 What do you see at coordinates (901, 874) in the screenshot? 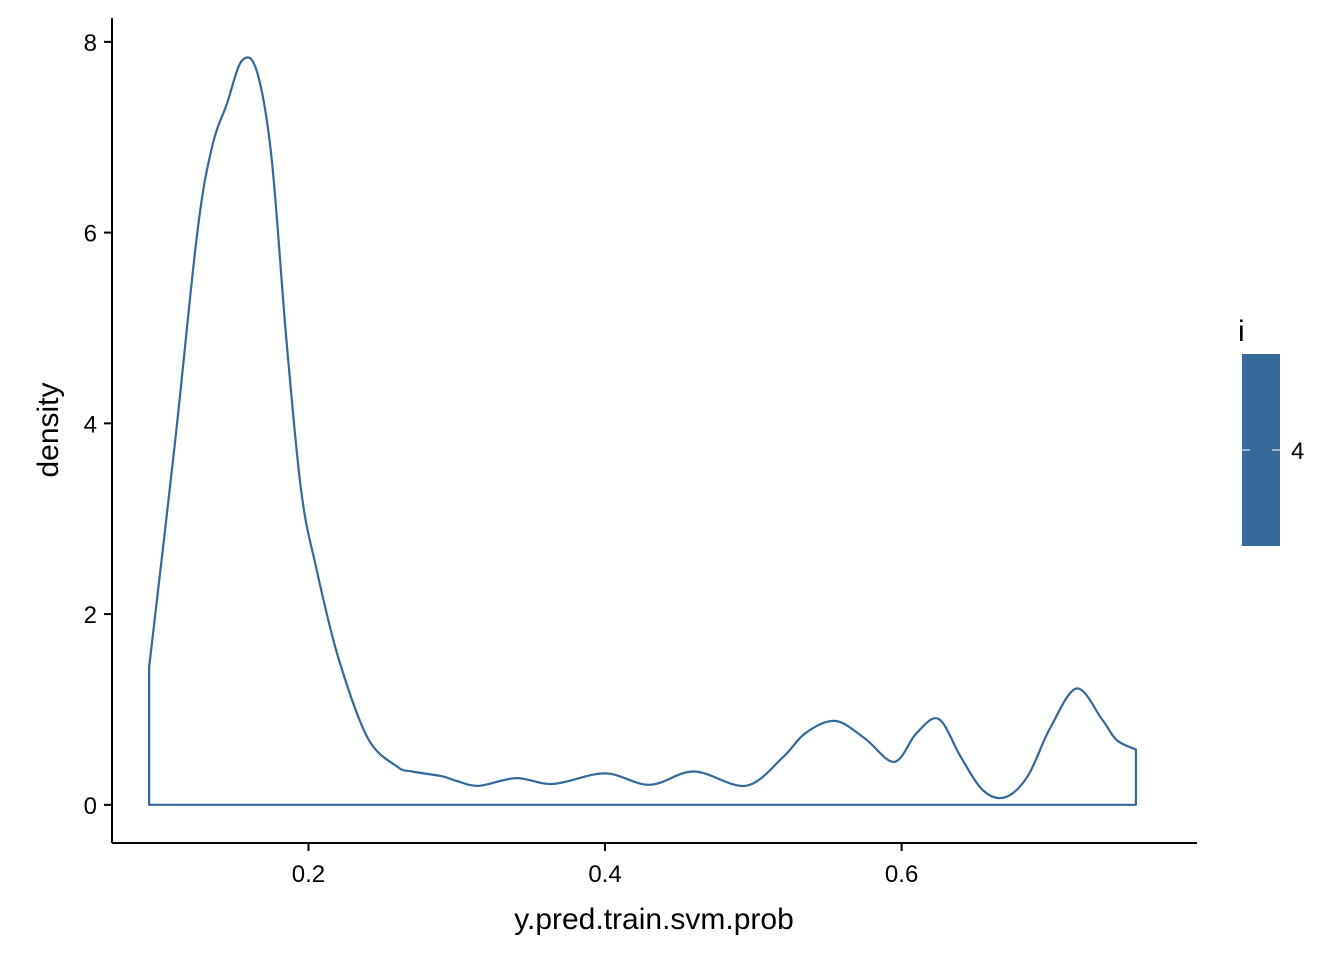
I see `x-tick-label: 0.6` at bounding box center [901, 874].